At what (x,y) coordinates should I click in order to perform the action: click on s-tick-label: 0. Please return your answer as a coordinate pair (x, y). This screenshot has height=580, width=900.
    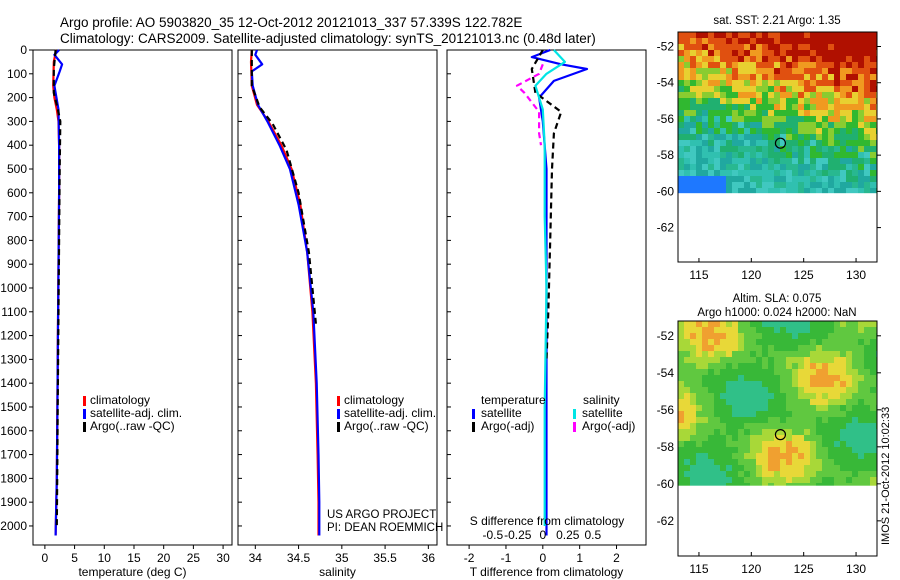
    Looking at the image, I should click on (542, 535).